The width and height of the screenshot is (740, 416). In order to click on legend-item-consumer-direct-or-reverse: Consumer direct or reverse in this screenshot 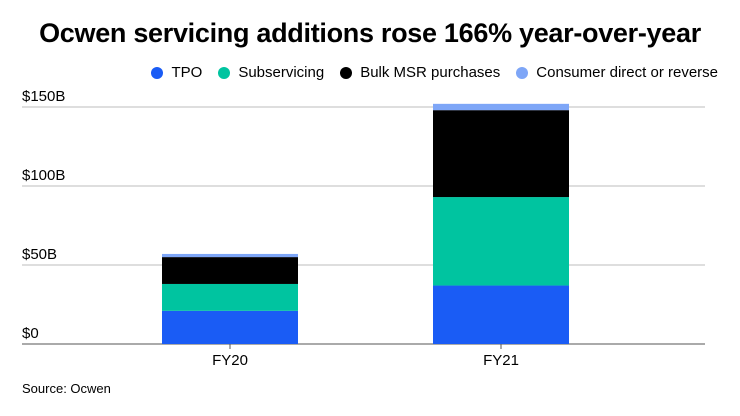, I will do `click(617, 72)`.